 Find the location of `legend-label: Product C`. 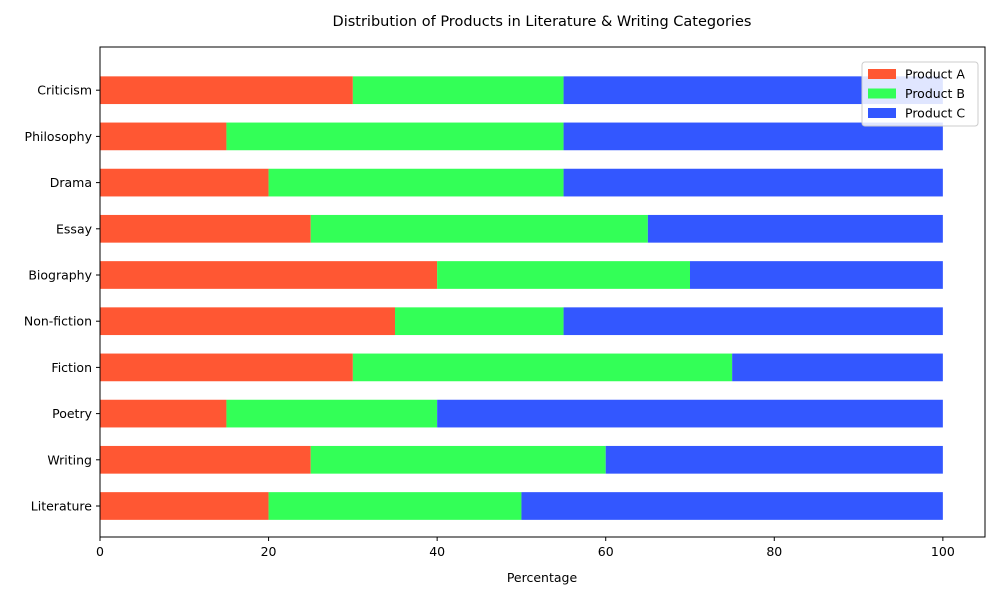

legend-label: Product C is located at coordinates (935, 113).